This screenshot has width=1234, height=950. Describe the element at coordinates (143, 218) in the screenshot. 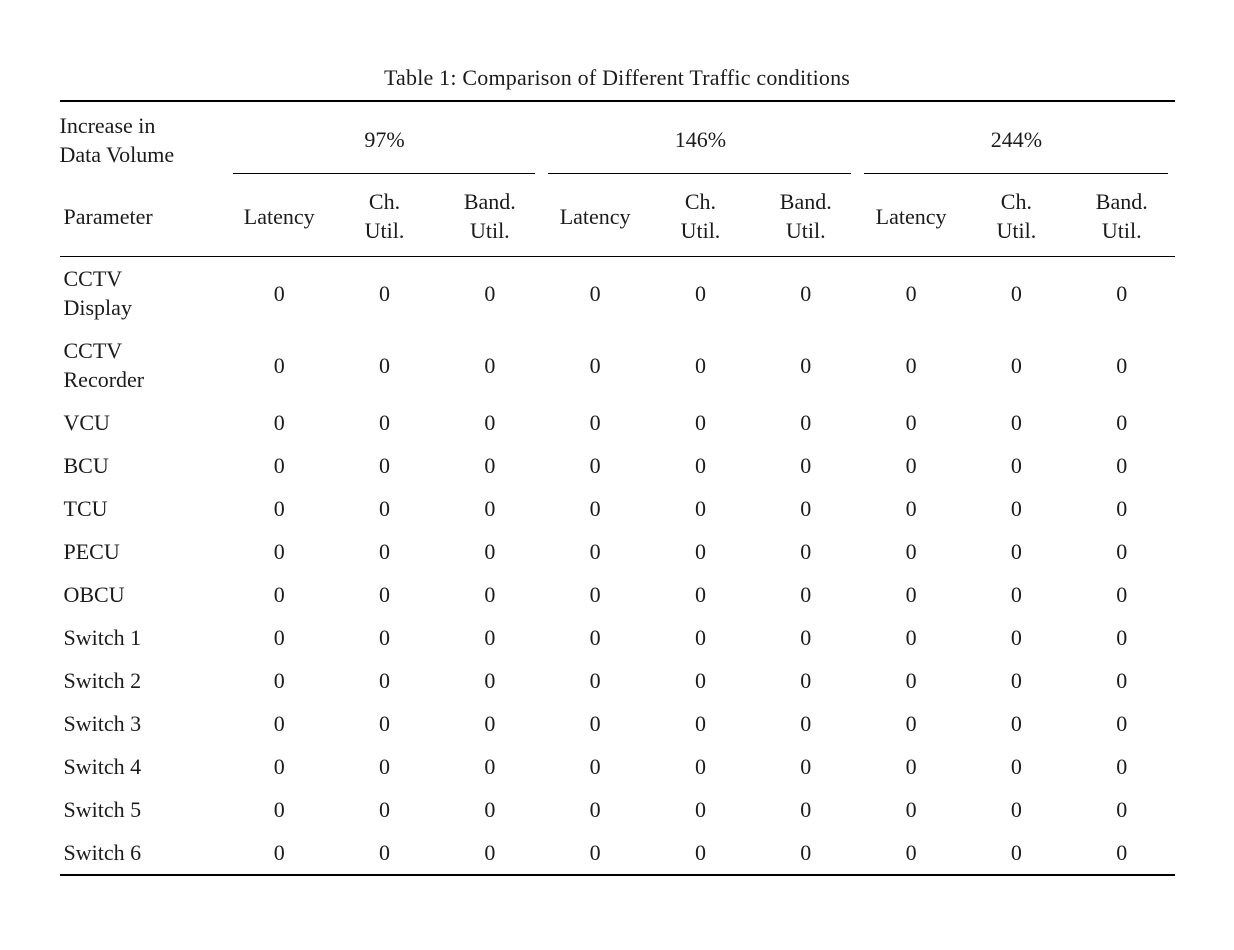

I see `parameter-header: Parameter` at that location.